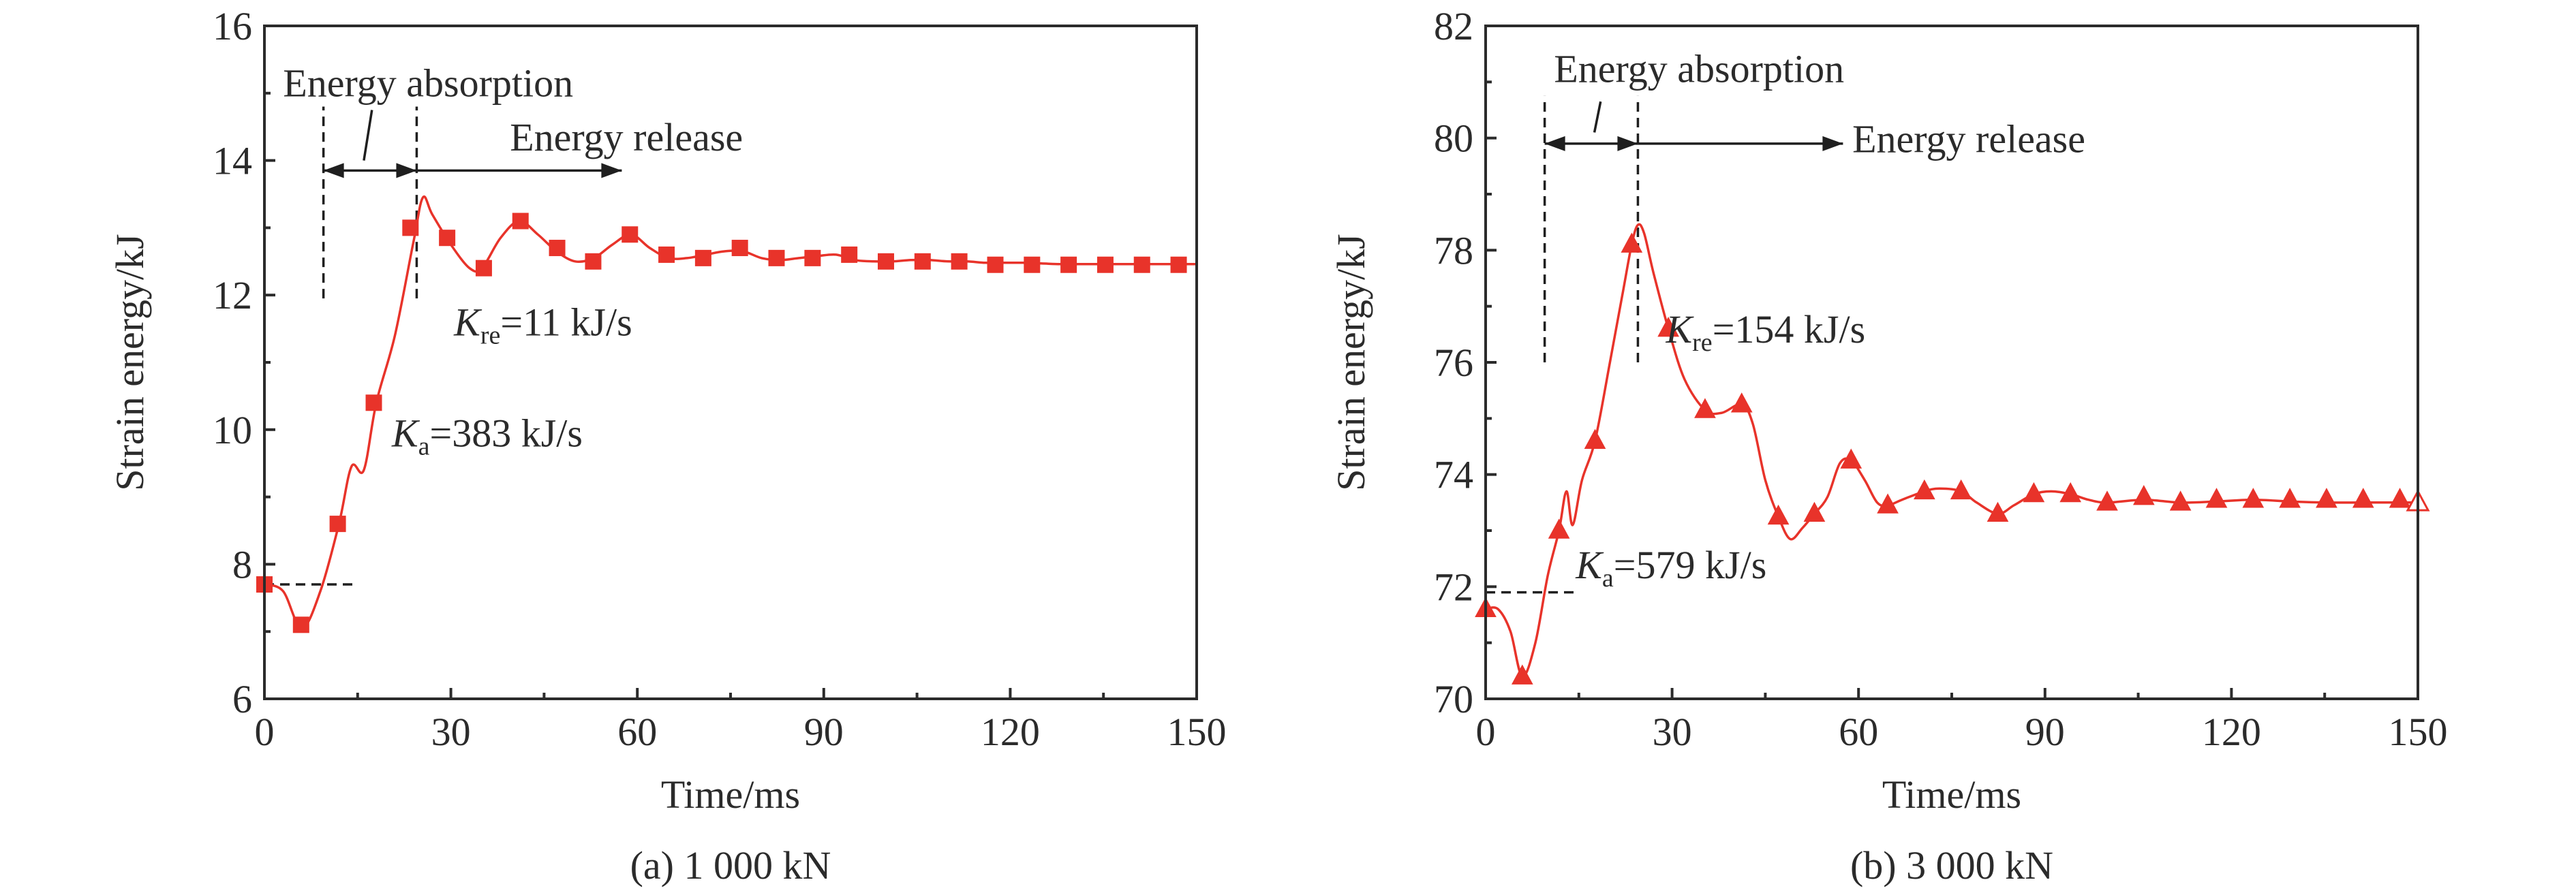 This screenshot has width=2576, height=895. What do you see at coordinates (232, 161) in the screenshot?
I see `y-tick-label: 14` at bounding box center [232, 161].